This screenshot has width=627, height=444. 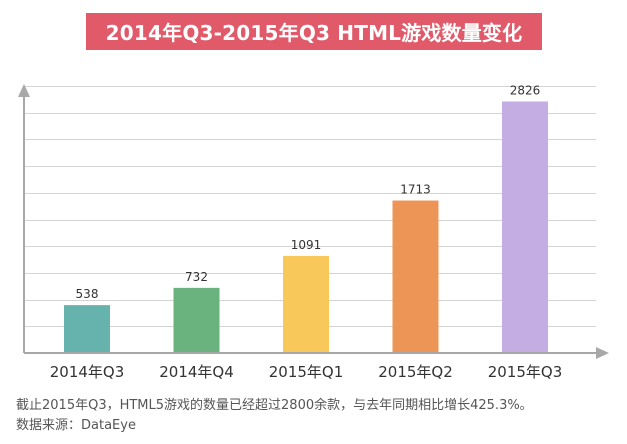 What do you see at coordinates (87, 294) in the screenshot?
I see `bar-value-label: 538` at bounding box center [87, 294].